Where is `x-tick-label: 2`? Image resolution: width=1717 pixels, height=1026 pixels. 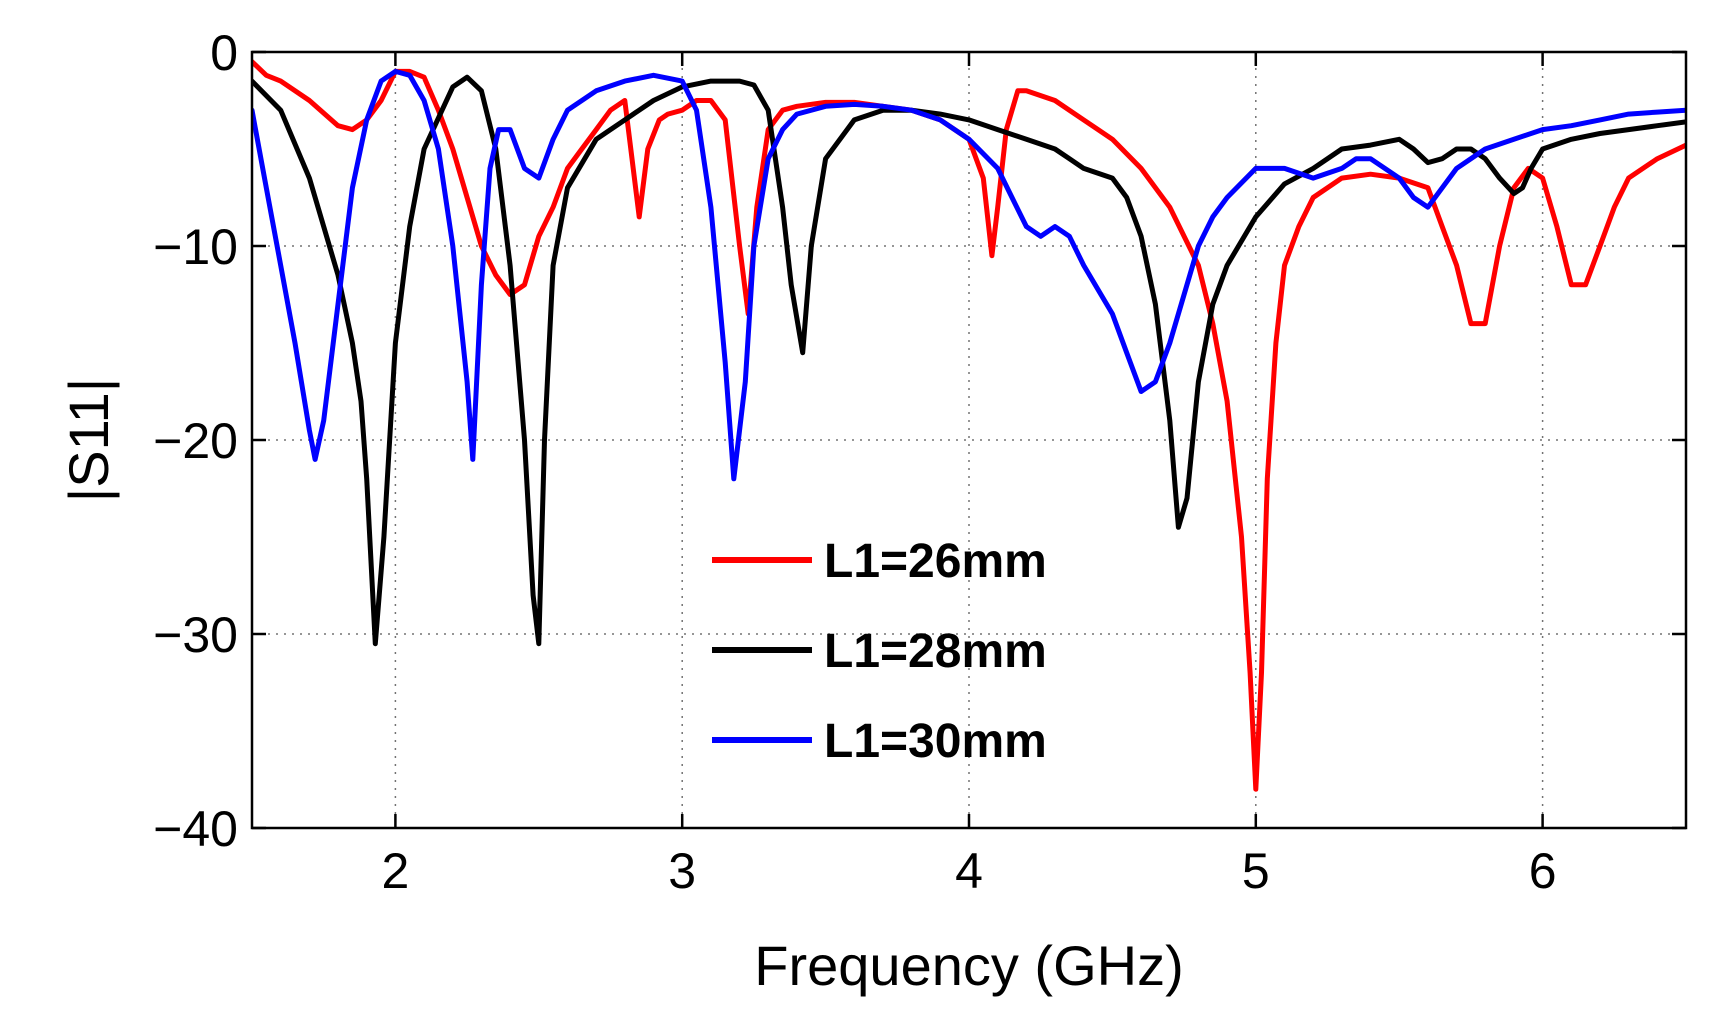
x-tick-label: 2 is located at coordinates (395, 871).